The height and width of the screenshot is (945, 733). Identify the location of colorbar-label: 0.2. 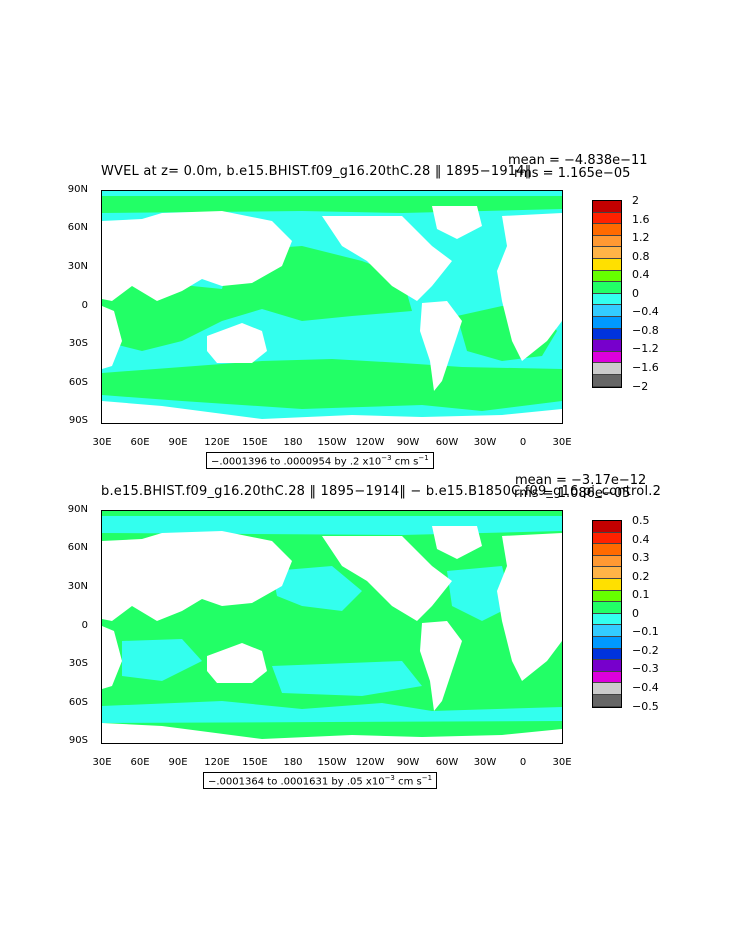
(641, 576).